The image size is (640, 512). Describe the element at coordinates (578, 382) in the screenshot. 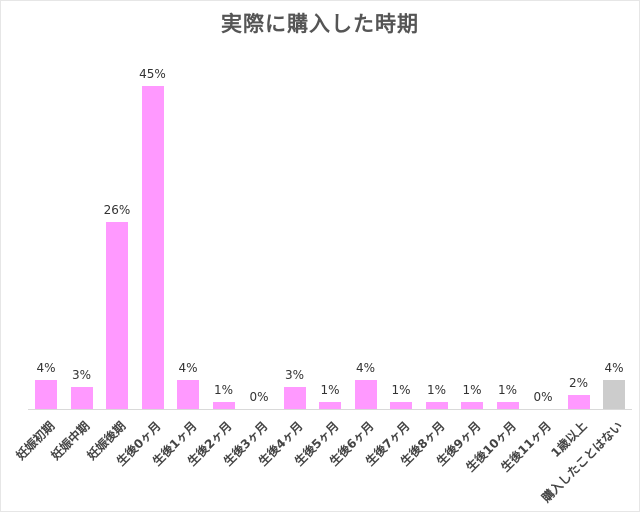

I see `data-label: 2%` at that location.